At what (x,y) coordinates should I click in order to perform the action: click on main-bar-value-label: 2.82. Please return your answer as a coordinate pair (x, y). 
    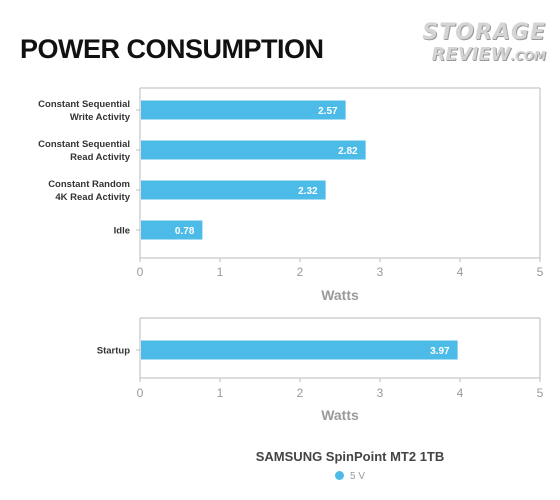
    Looking at the image, I should click on (348, 151).